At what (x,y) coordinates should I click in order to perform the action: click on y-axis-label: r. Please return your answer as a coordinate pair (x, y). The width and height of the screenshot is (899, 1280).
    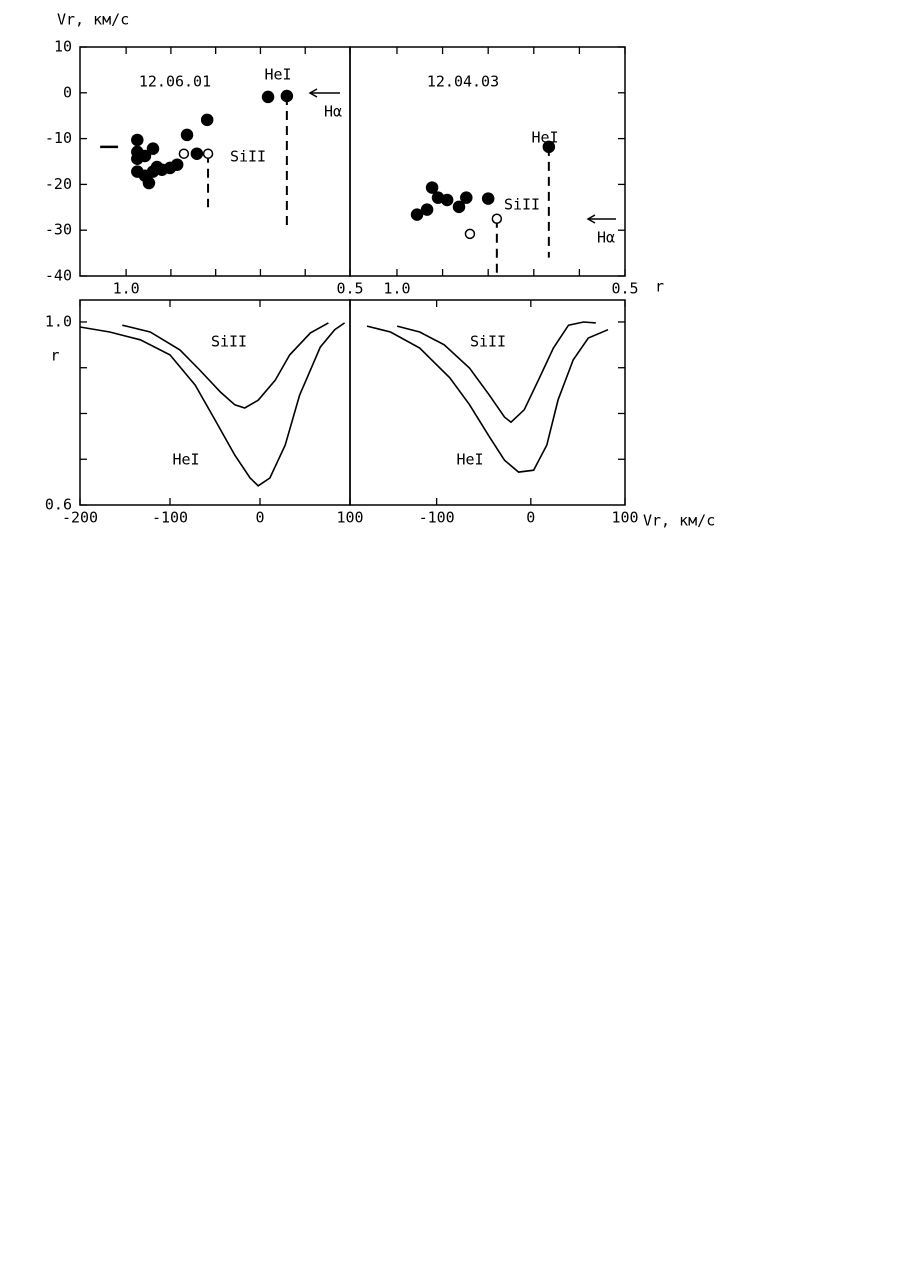
    Looking at the image, I should click on (54, 356).